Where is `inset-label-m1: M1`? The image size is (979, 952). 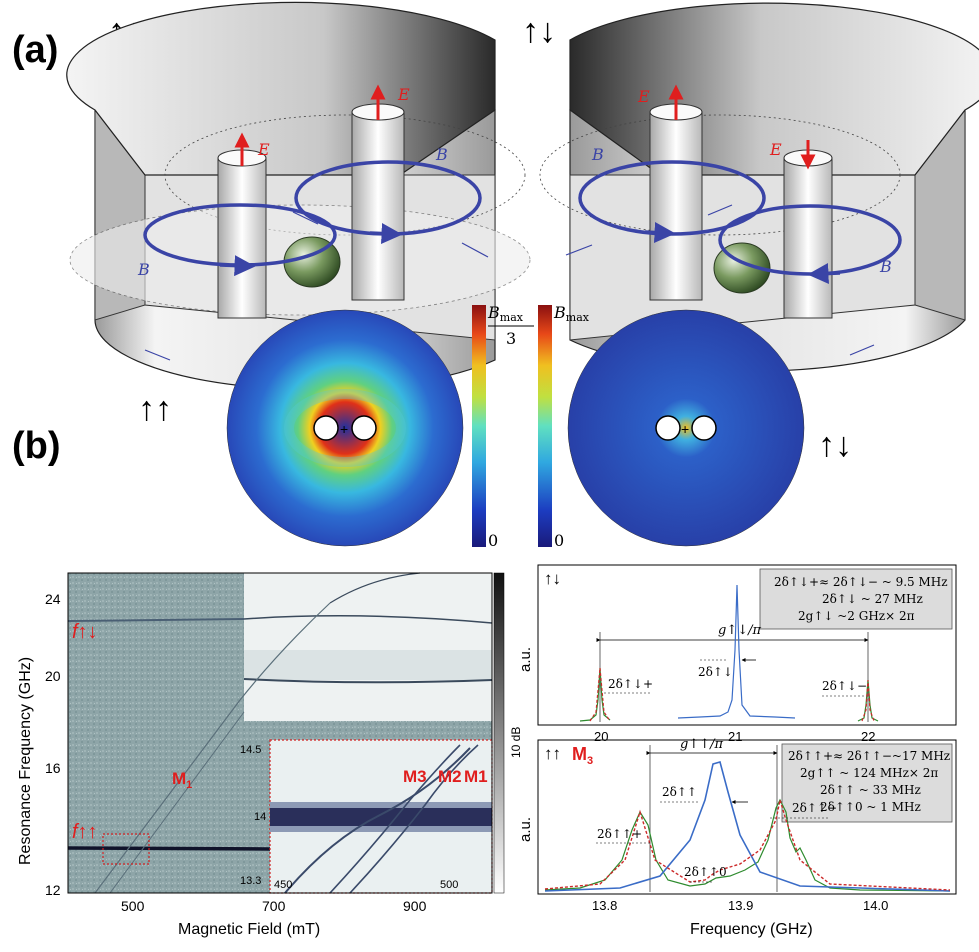 inset-label-m1: M1 is located at coordinates (476, 776).